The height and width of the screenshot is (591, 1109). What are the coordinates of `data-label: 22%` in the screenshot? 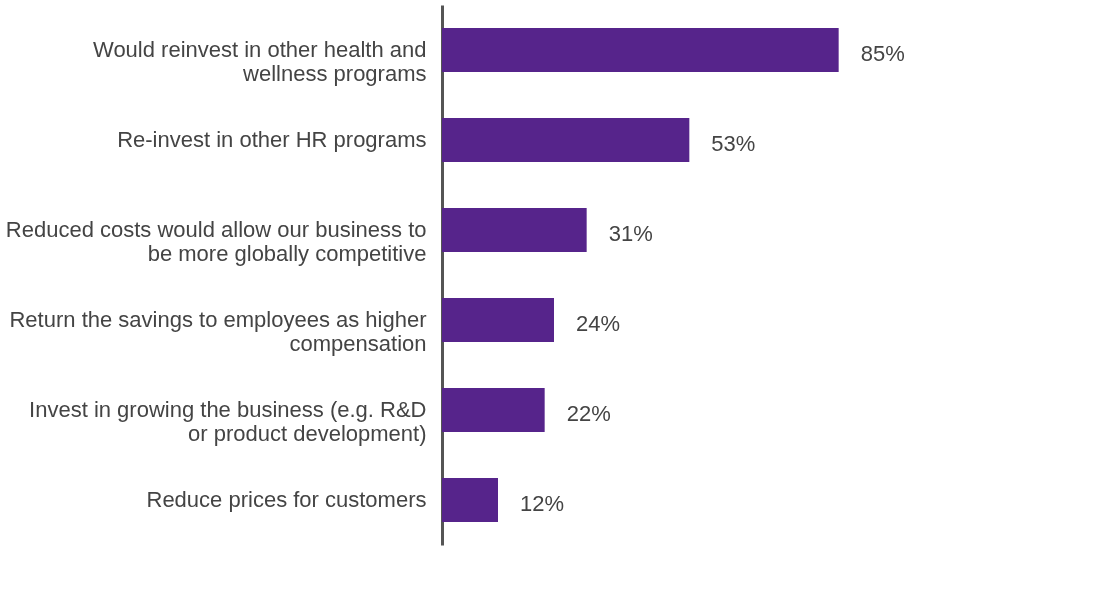 It's located at (588, 413).